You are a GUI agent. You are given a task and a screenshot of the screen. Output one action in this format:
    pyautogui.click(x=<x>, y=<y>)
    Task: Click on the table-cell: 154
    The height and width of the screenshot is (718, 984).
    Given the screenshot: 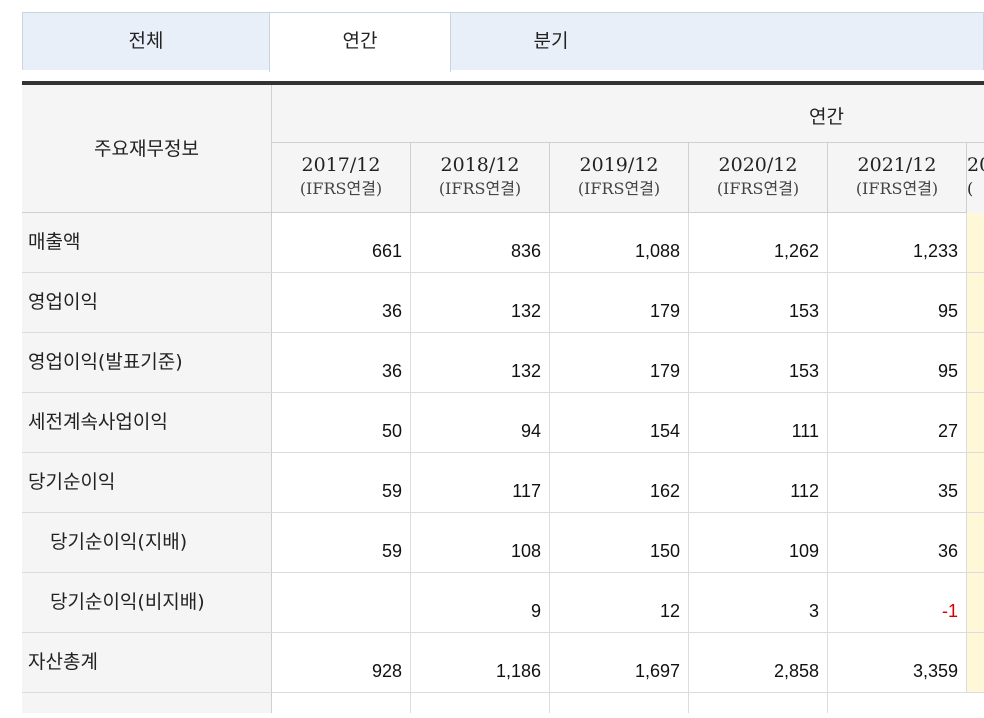 What is the action you would take?
    pyautogui.click(x=619, y=422)
    